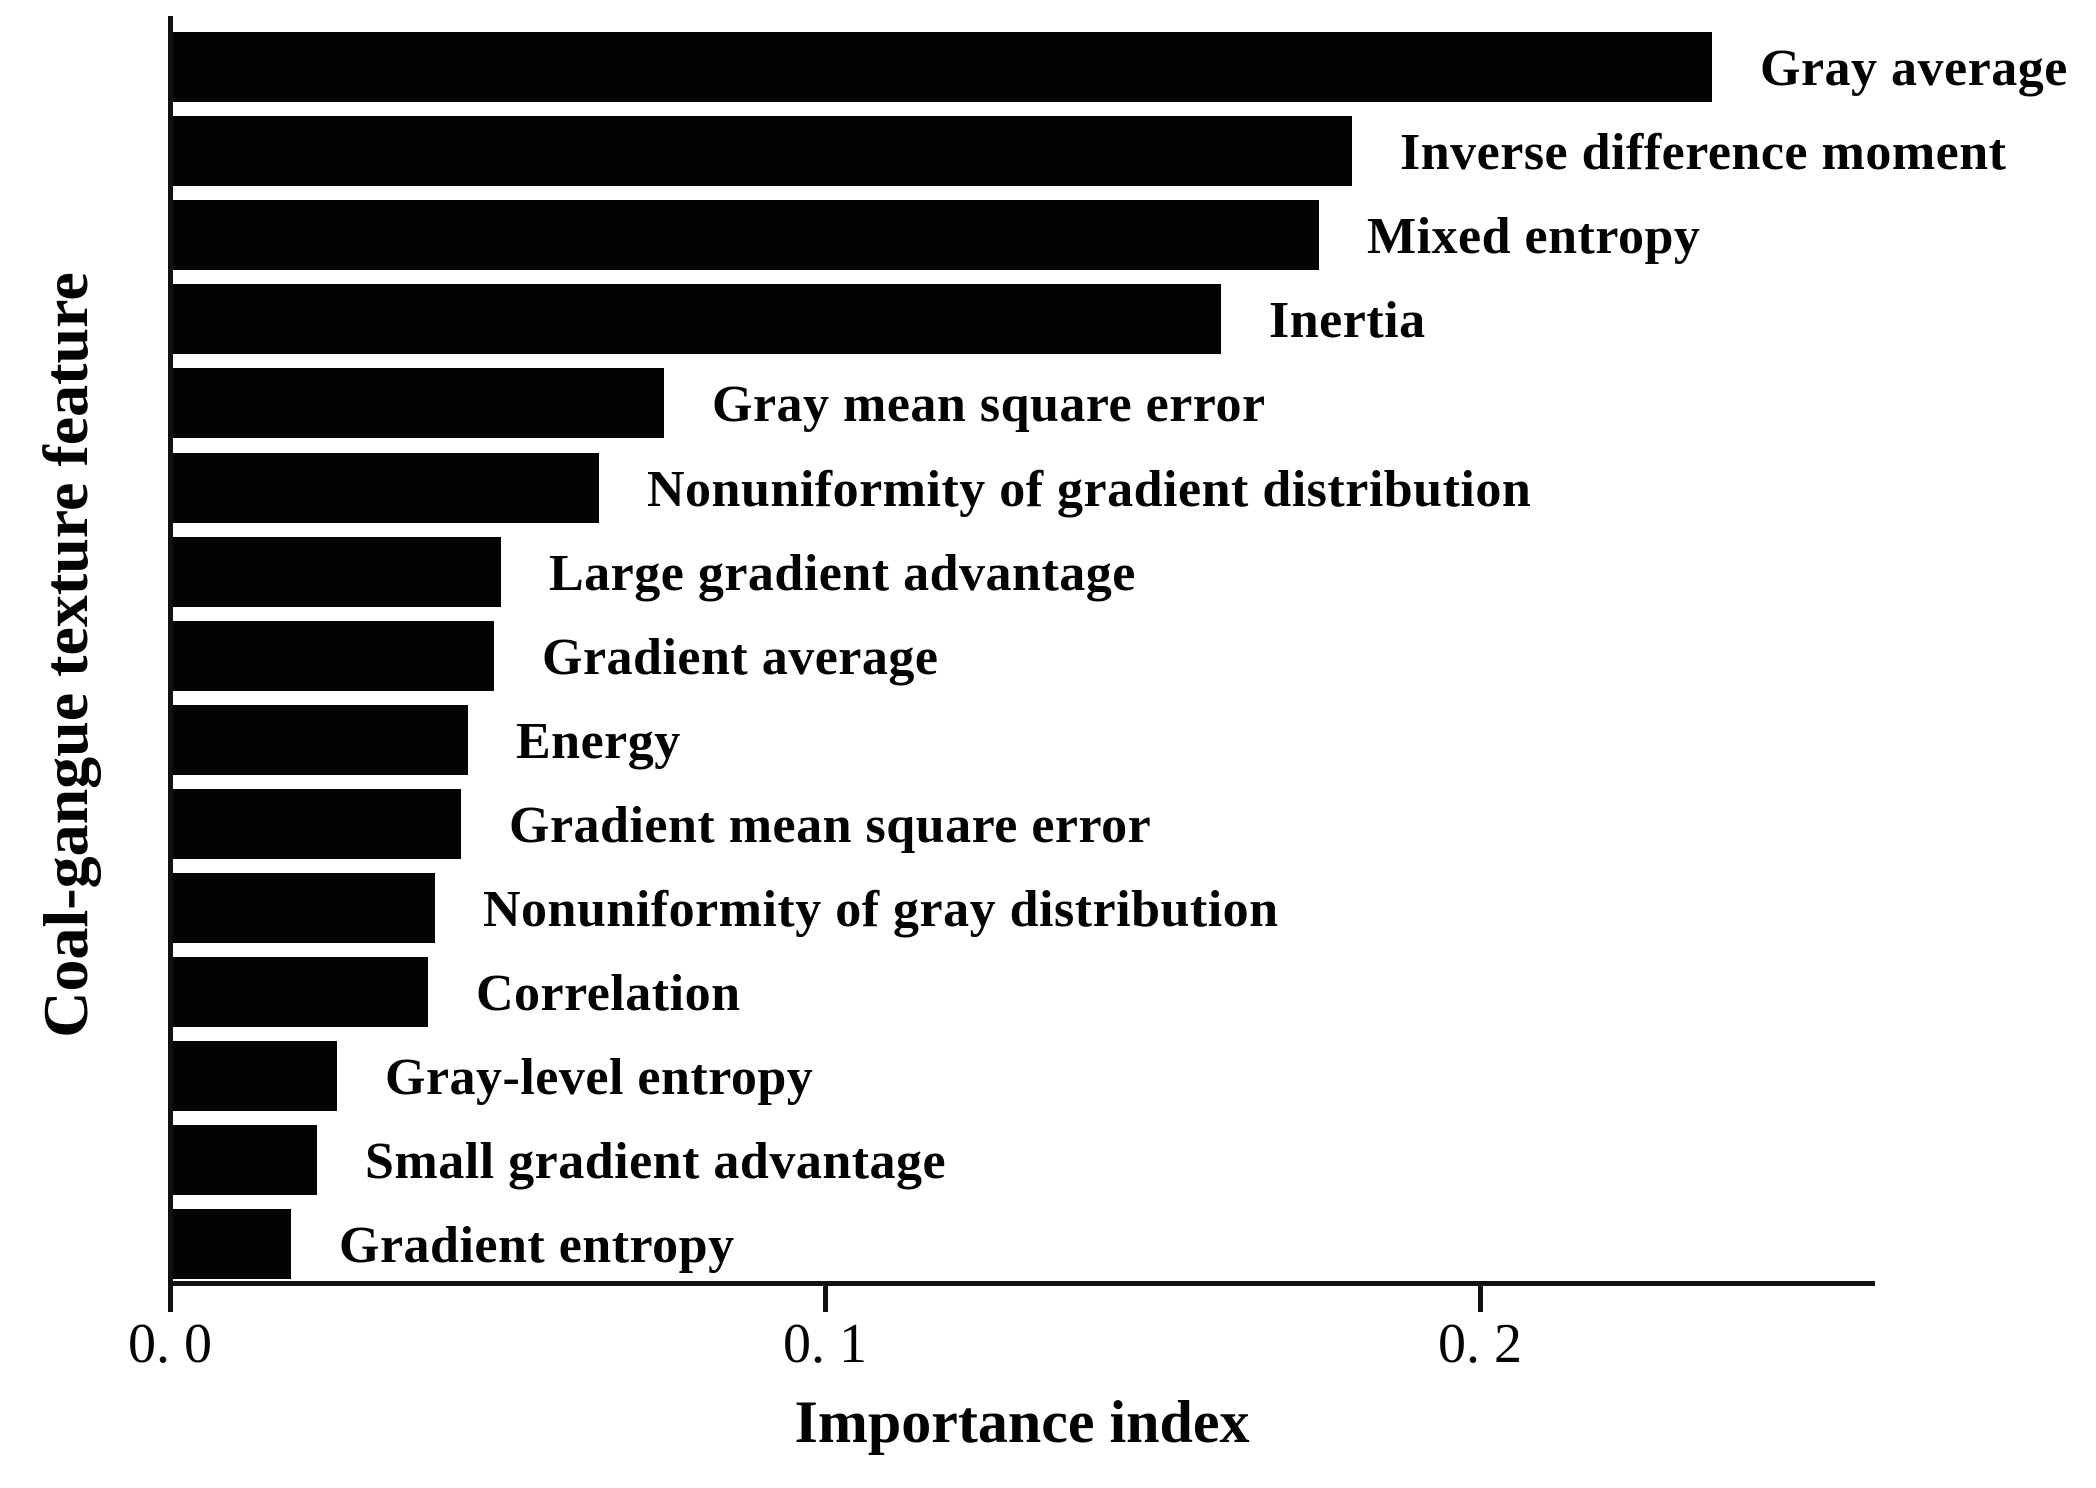 This screenshot has height=1488, width=2096. I want to click on bar-label: Gray mean square error, so click(989, 404).